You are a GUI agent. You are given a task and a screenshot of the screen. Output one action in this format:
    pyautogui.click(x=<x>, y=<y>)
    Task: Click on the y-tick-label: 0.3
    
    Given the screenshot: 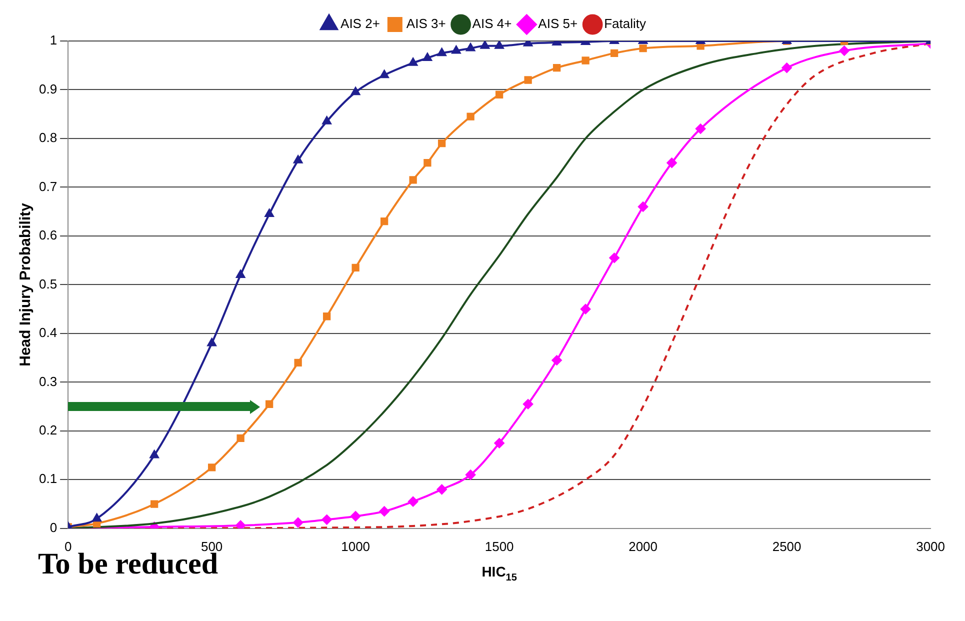 What is the action you would take?
    pyautogui.click(x=48, y=381)
    